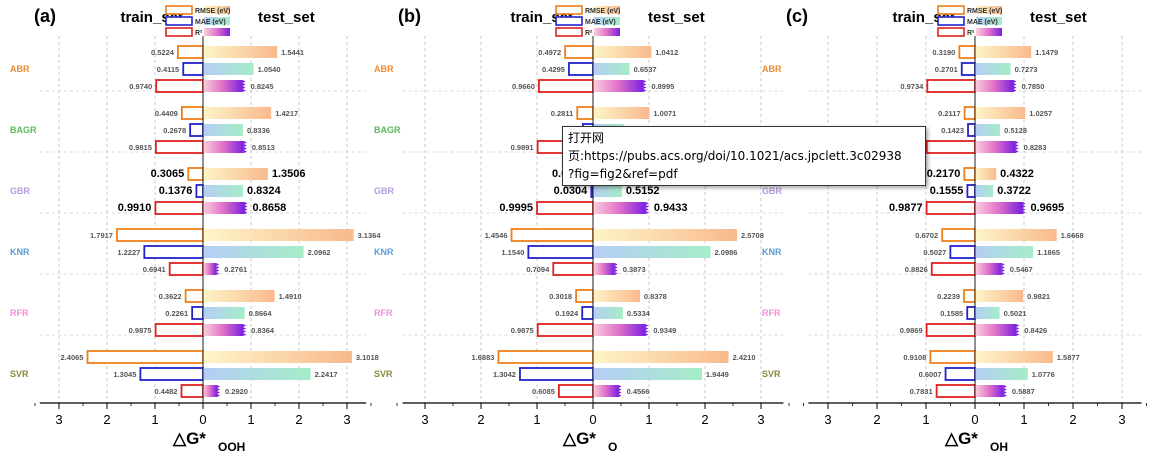 This screenshot has width=1155, height=456. Describe the element at coordinates (523, 86) in the screenshot. I see `train-value-label: 0.9660` at that location.